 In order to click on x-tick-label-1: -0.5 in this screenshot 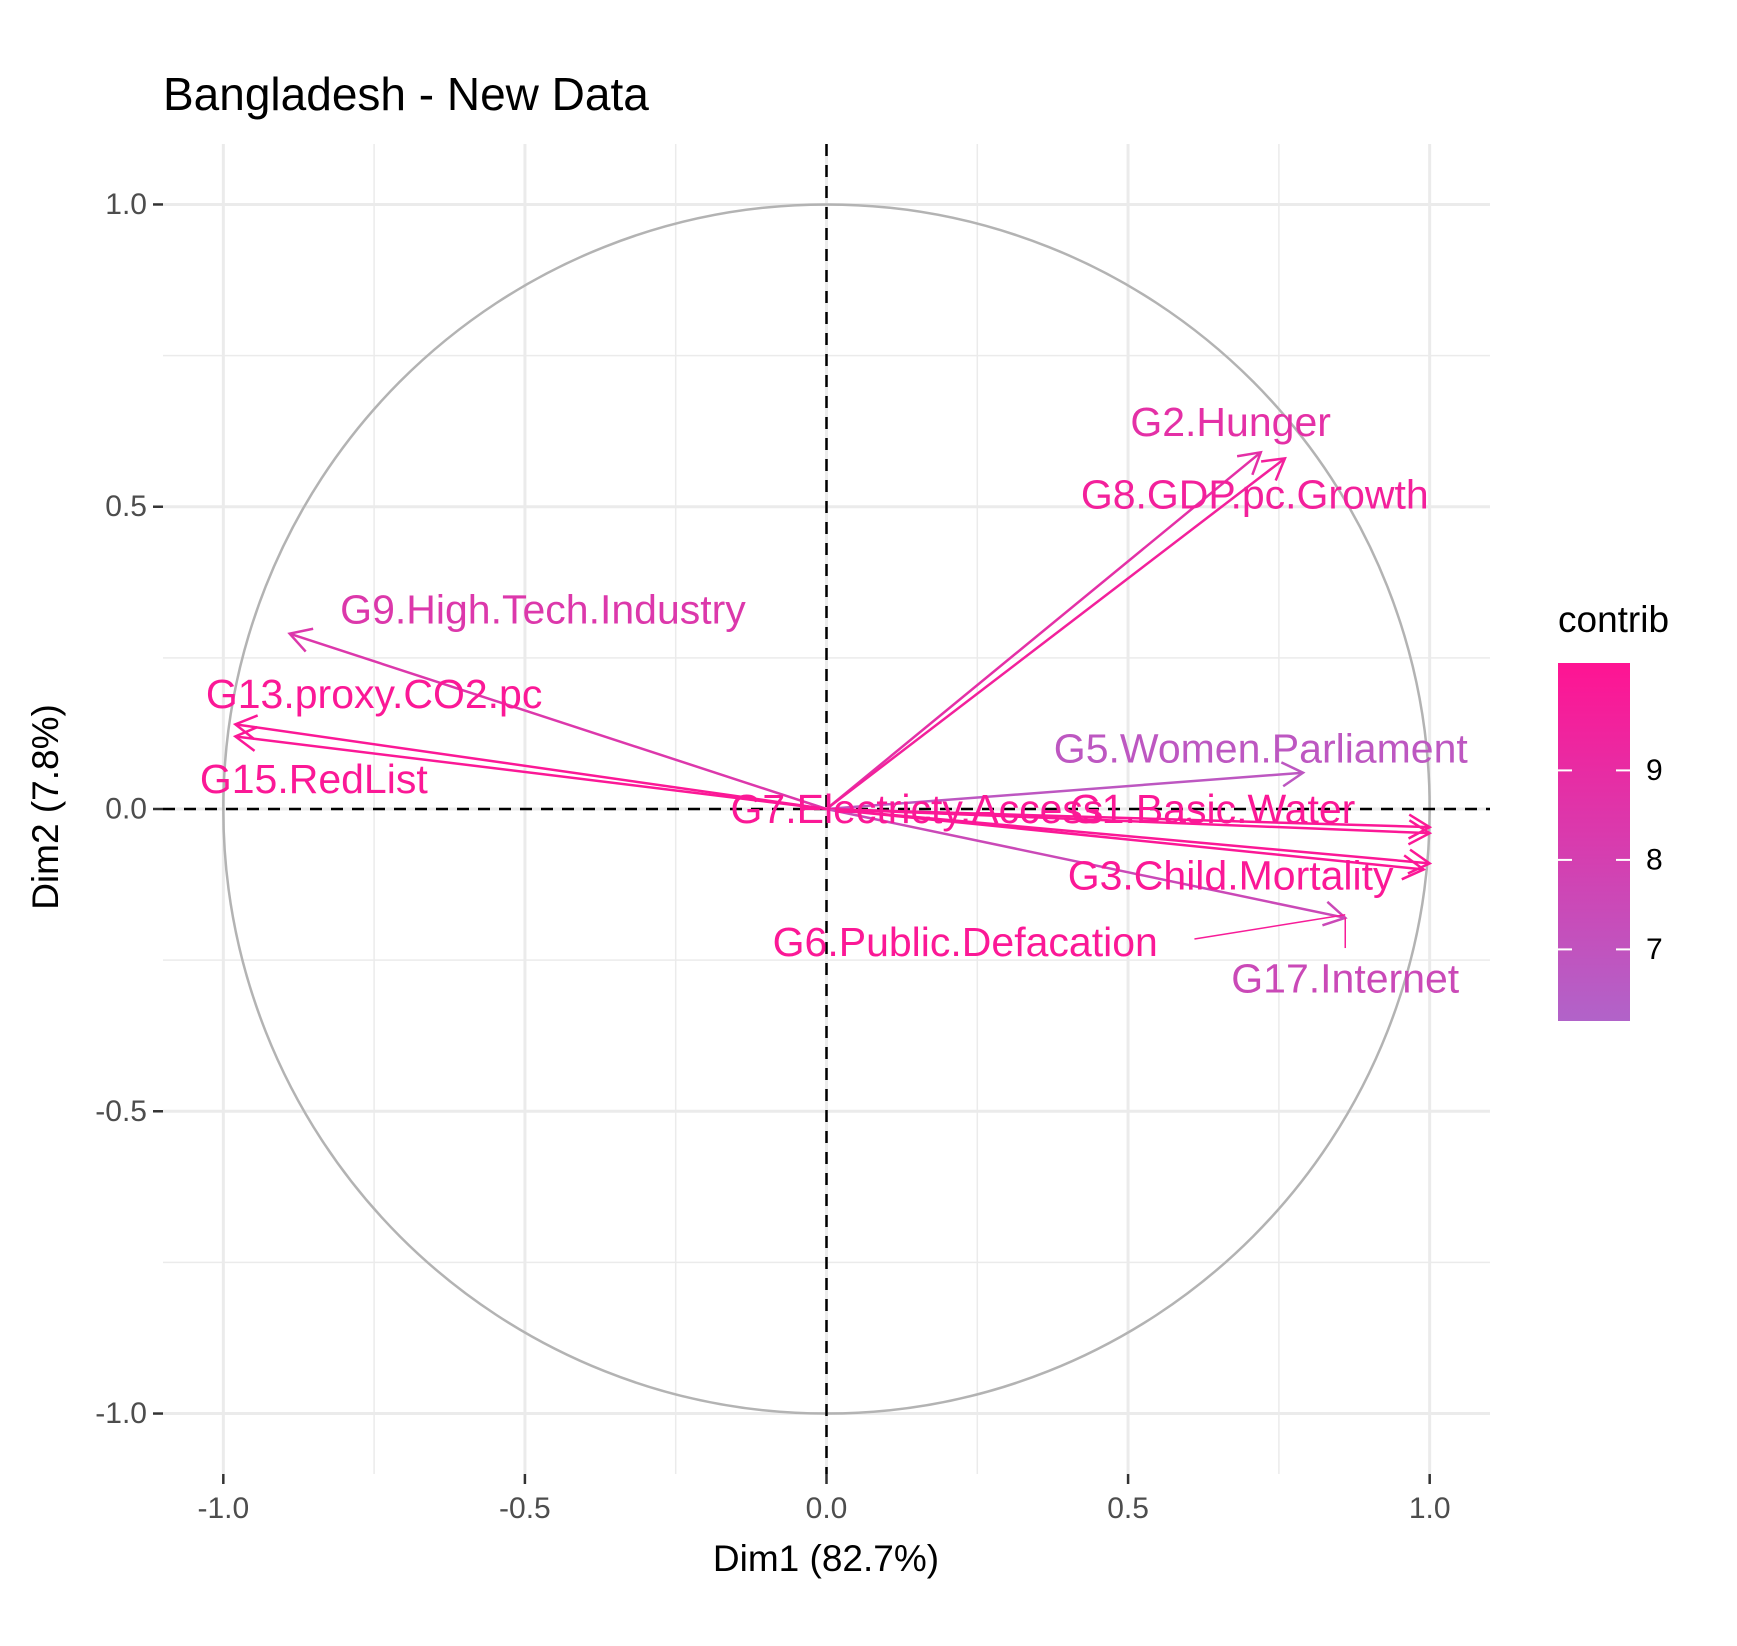, I will do `click(525, 1508)`.